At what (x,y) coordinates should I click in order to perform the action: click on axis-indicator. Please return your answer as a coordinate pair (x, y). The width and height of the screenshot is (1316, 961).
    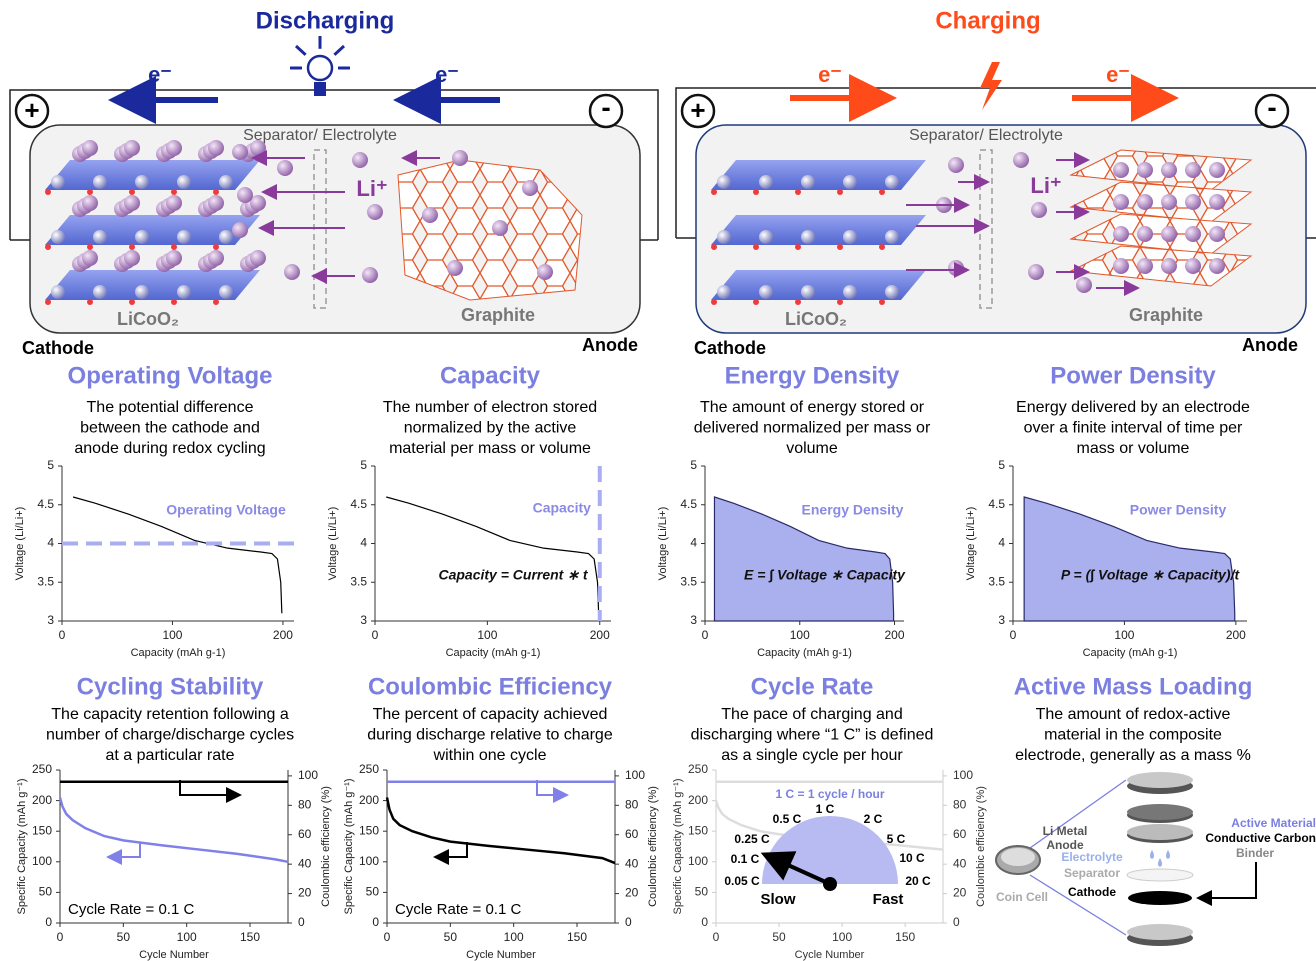
    Looking at the image, I should click on (210, 791).